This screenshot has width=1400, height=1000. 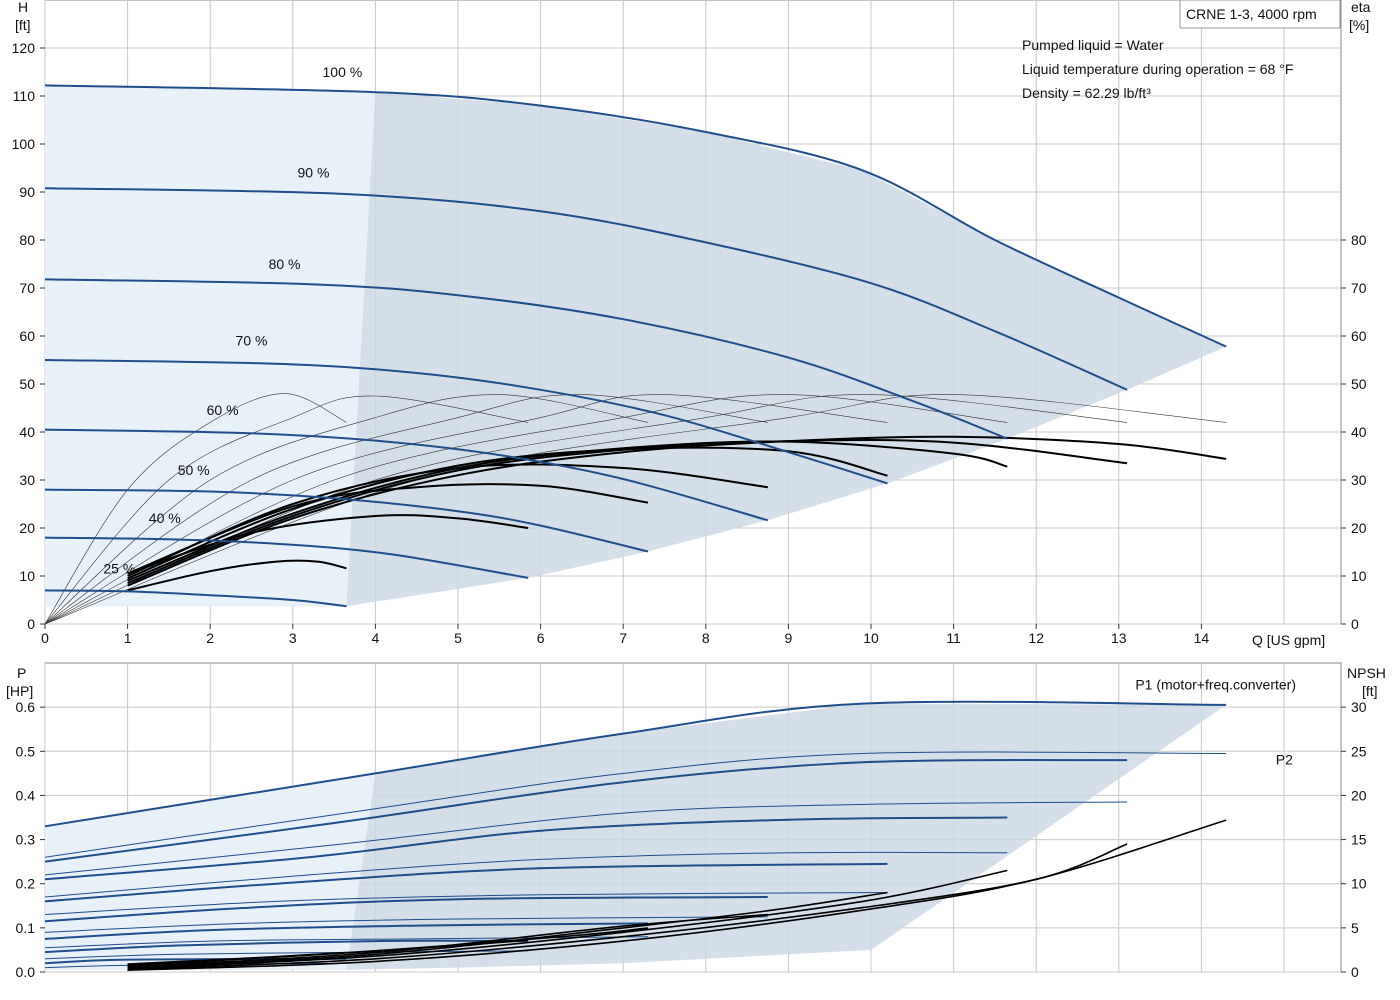 What do you see at coordinates (376, 638) in the screenshot?
I see `x-tick-label: 4` at bounding box center [376, 638].